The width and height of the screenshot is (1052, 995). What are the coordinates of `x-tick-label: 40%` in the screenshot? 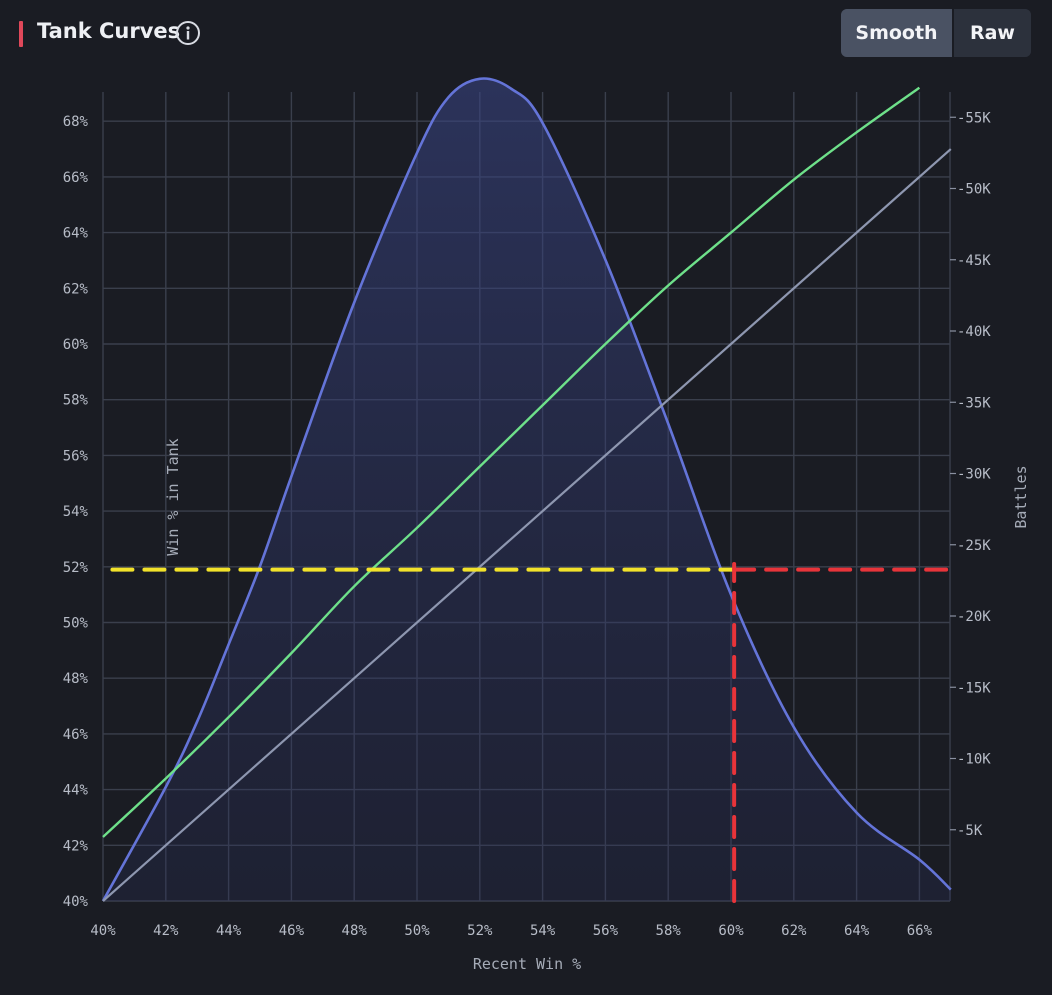 It's located at (103, 931).